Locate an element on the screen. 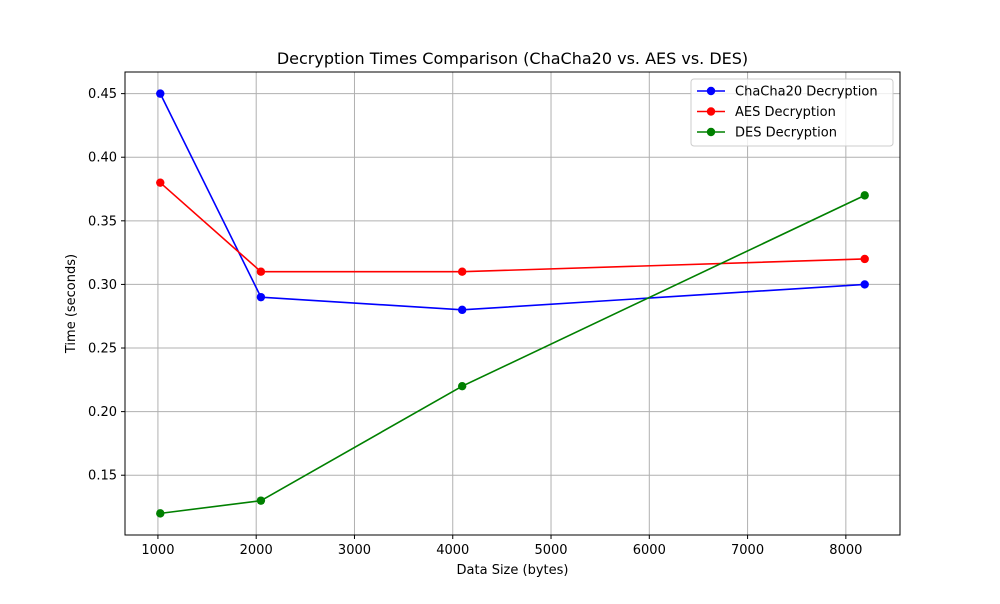  y-tick-label: 0.25 is located at coordinates (102, 349).